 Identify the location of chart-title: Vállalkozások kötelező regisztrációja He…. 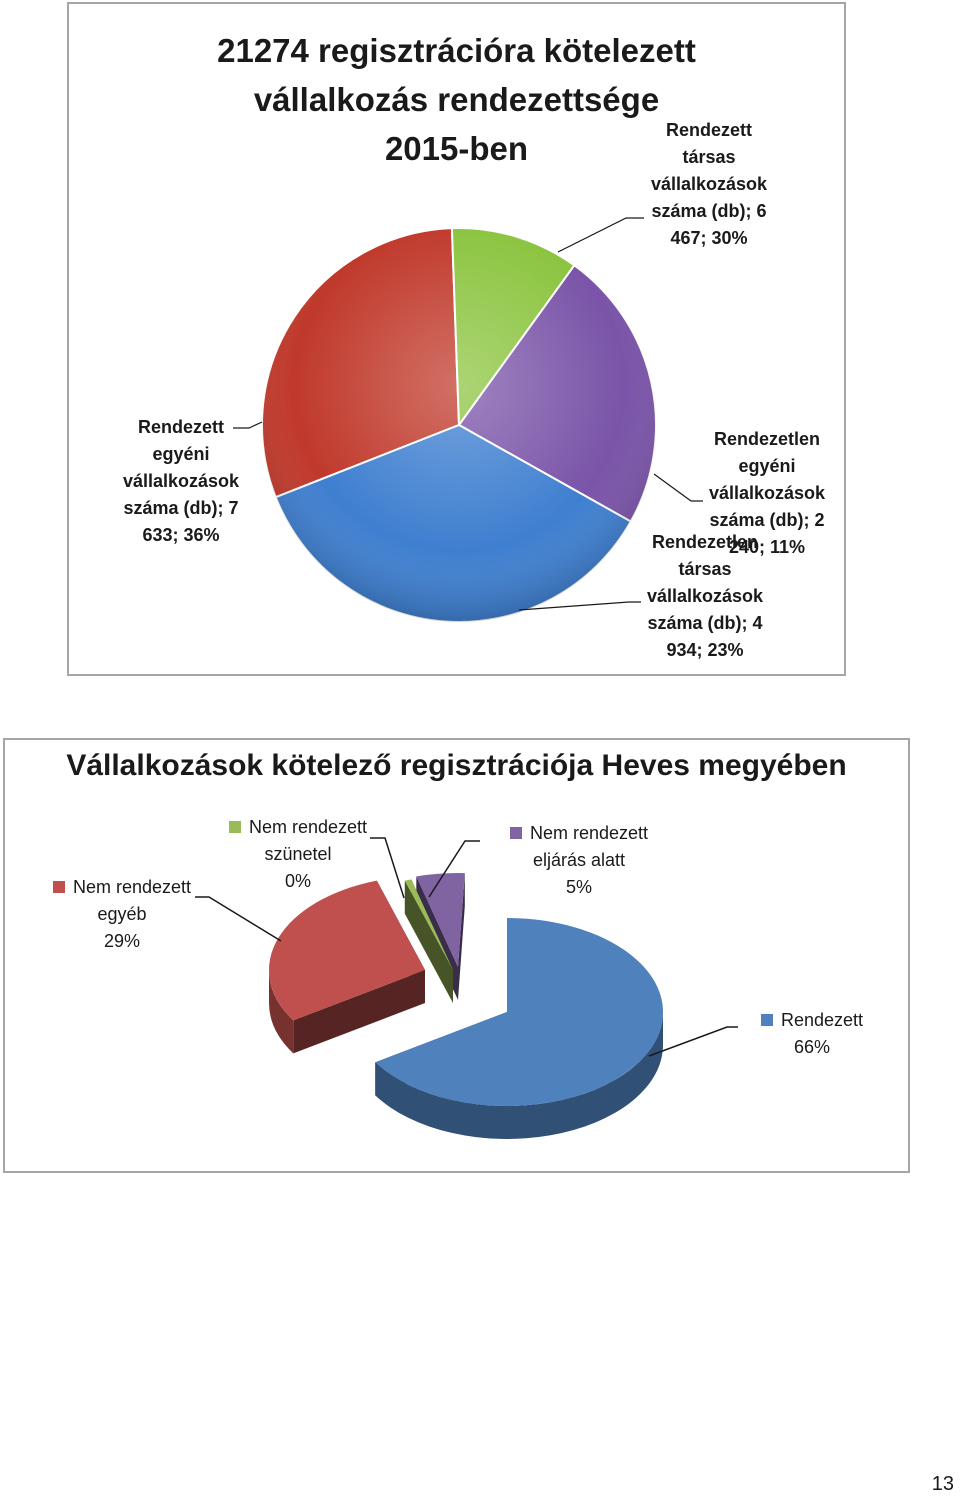
(456, 765).